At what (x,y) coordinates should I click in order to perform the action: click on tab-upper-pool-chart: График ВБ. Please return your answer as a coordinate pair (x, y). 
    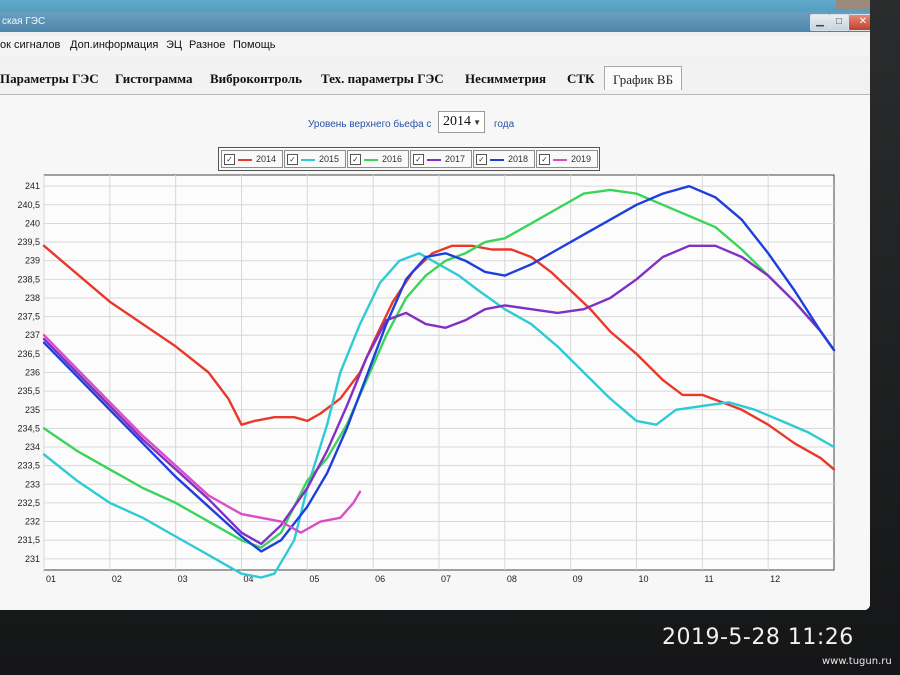
    Looking at the image, I should click on (643, 78).